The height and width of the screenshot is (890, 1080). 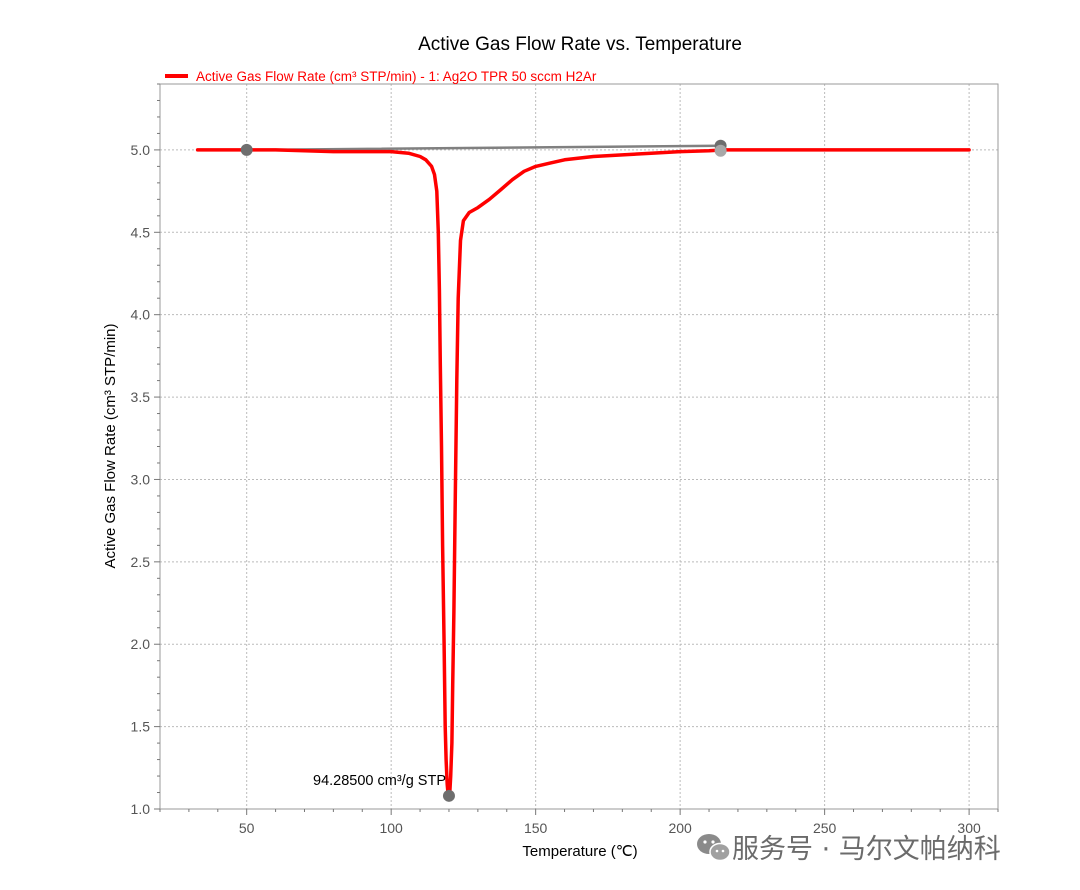 What do you see at coordinates (141, 397) in the screenshot?
I see `y-tick-label: 3.5` at bounding box center [141, 397].